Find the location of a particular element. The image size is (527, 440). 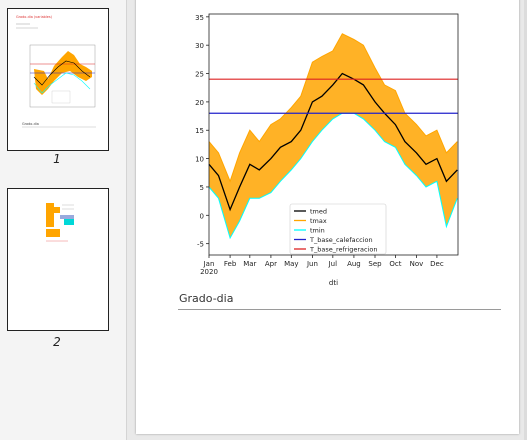

x-tick-label: Nov is located at coordinates (417, 264).